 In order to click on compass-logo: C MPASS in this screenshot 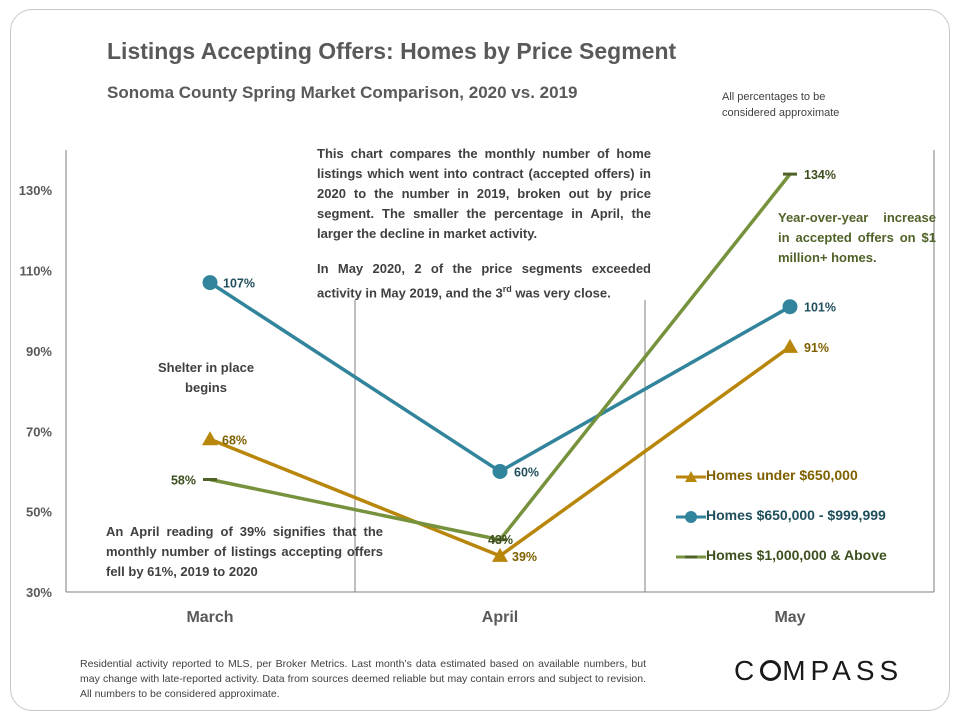, I will do `click(819, 670)`.